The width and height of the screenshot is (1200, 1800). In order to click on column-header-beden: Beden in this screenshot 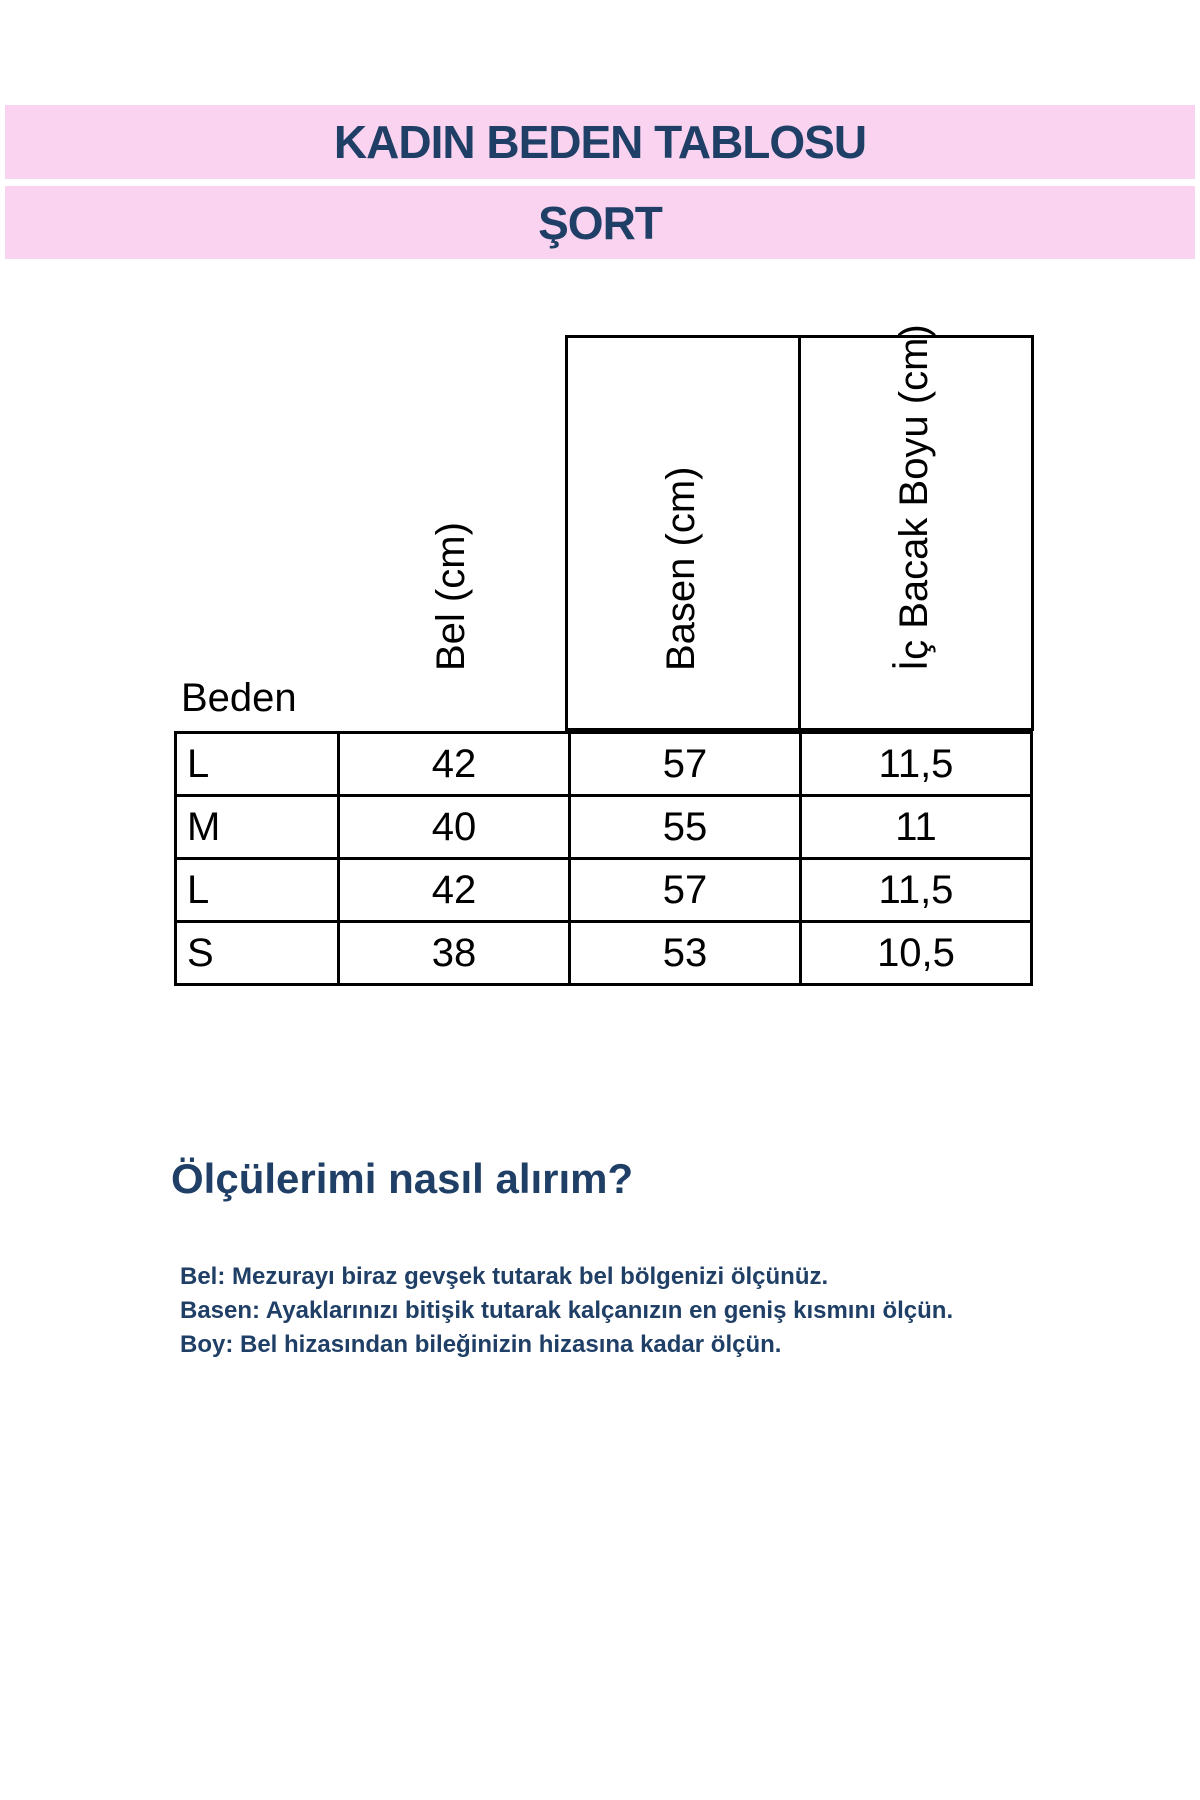, I will do `click(239, 698)`.